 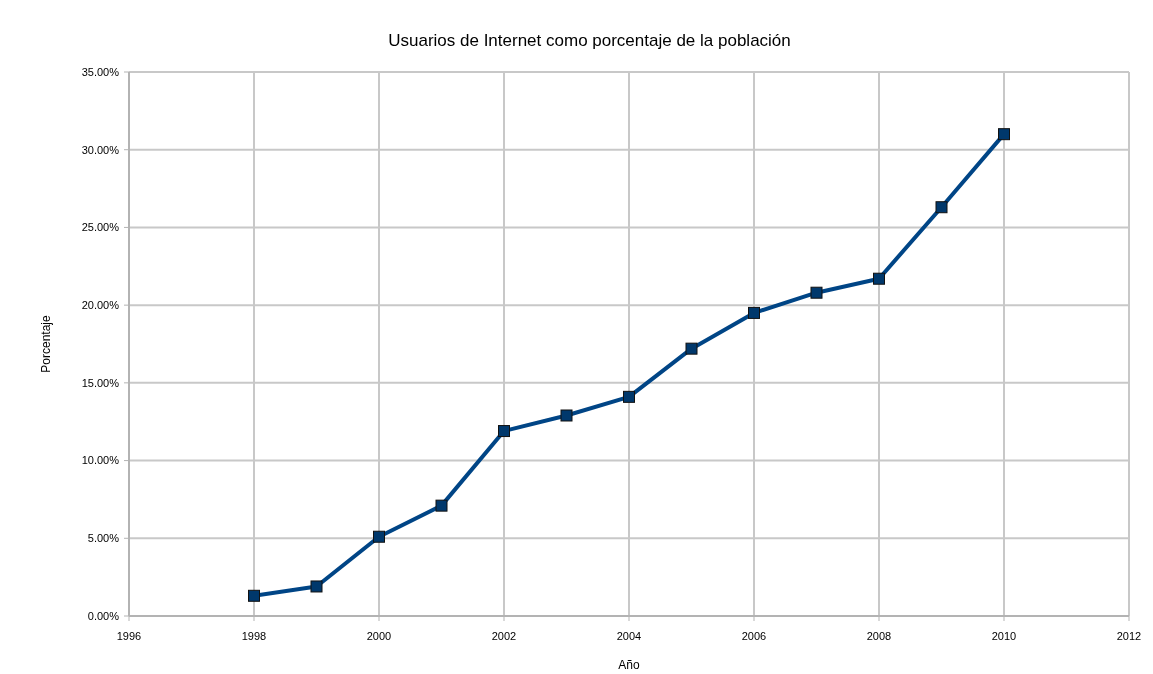 I want to click on y-axis-title: Porcentaje, so click(x=46, y=343).